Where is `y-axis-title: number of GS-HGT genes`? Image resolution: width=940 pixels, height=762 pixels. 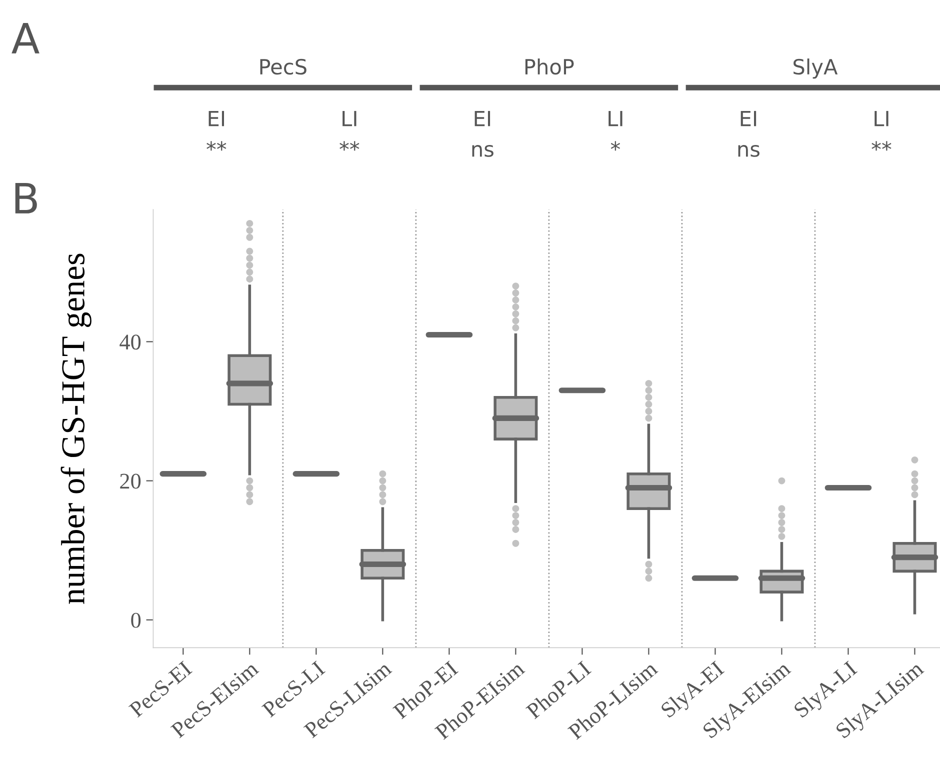
y-axis-title: number of GS-HGT genes is located at coordinates (76, 429).